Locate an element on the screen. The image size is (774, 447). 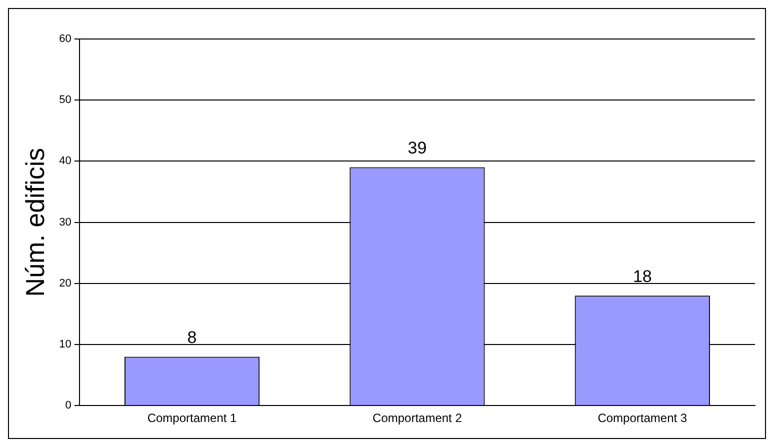
x-tick-label: Comportament 1 is located at coordinates (192, 418).